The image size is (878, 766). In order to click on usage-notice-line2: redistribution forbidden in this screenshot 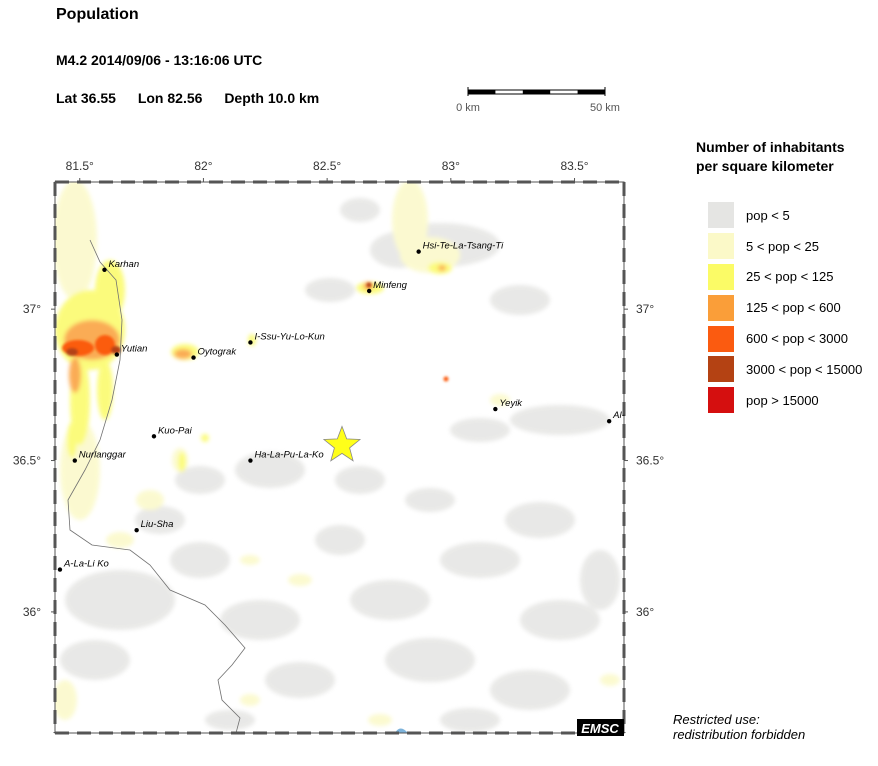, I will do `click(739, 734)`.